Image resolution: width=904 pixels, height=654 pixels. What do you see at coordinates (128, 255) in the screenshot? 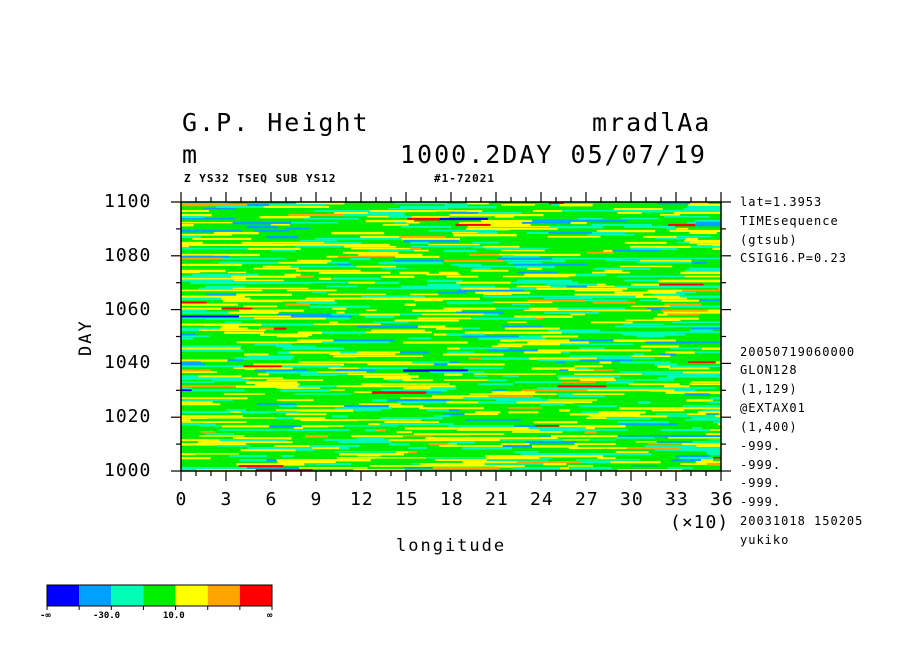
I see `y-tick-label: 1080` at bounding box center [128, 255].